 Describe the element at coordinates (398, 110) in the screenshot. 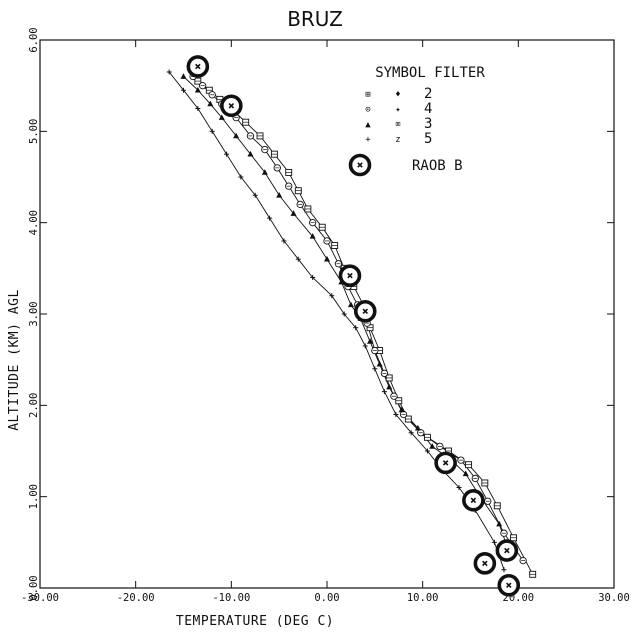

I see `legend-symbol: ✦` at that location.